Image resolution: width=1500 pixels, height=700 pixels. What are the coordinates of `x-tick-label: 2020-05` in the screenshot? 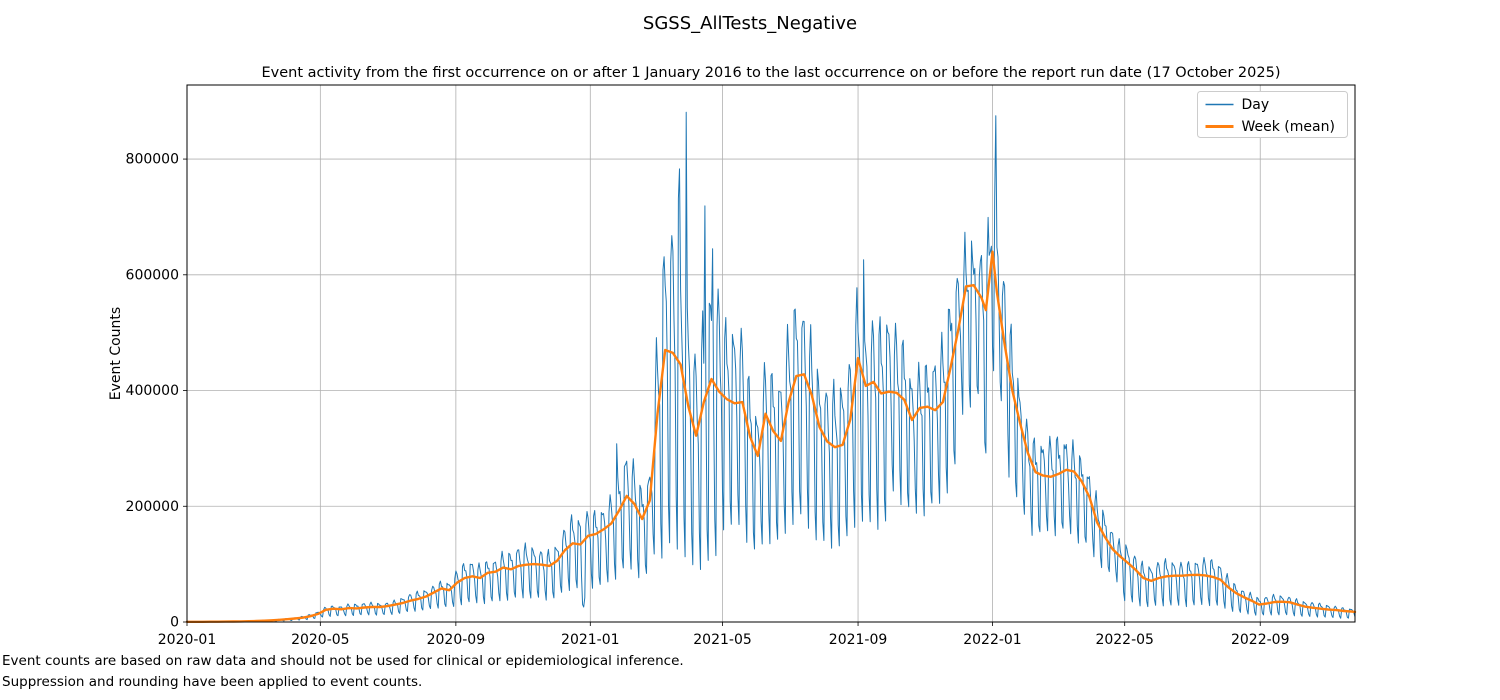 It's located at (320, 640).